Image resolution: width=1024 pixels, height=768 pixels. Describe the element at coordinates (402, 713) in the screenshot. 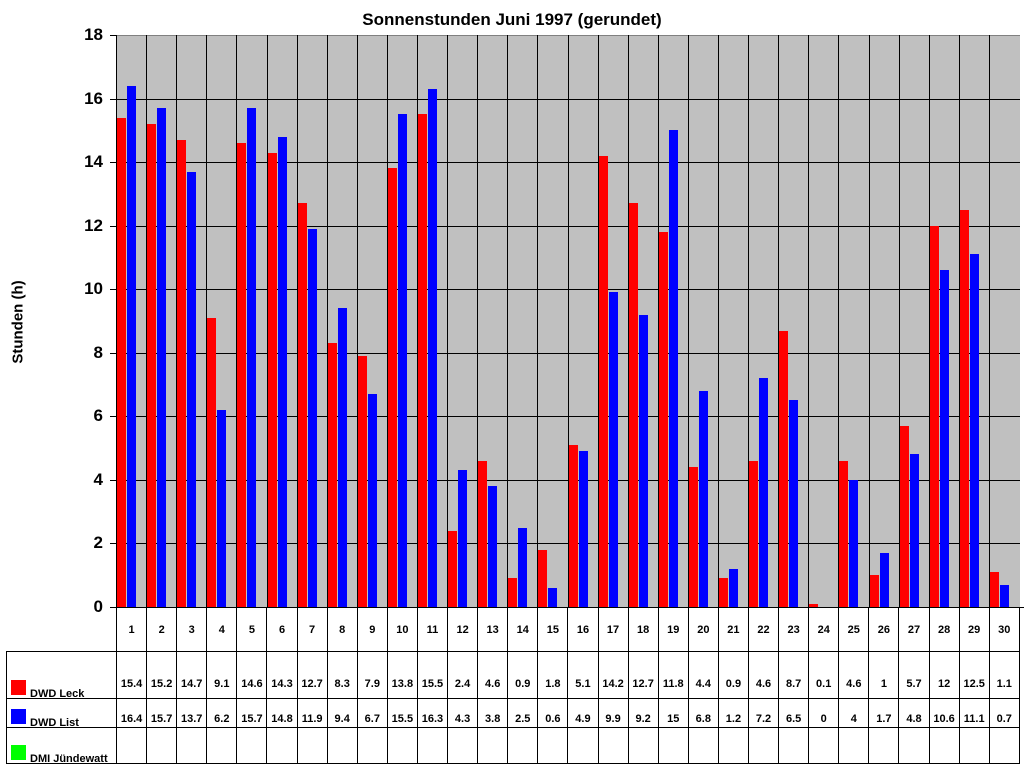

I see `table-cell: 15.5` at that location.